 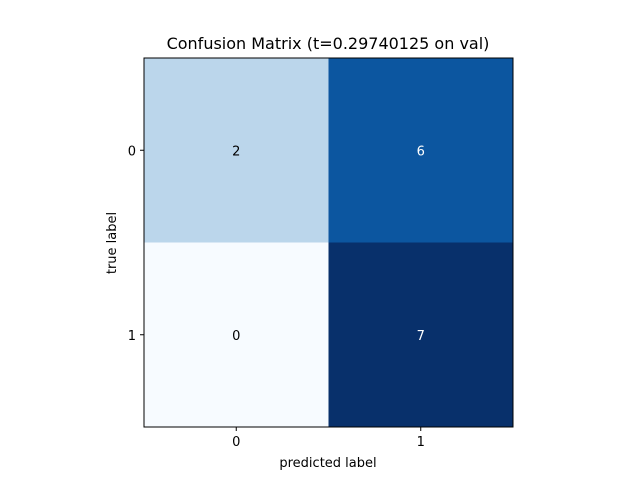 I want to click on cell-value-label-1-0: 0, so click(x=236, y=336).